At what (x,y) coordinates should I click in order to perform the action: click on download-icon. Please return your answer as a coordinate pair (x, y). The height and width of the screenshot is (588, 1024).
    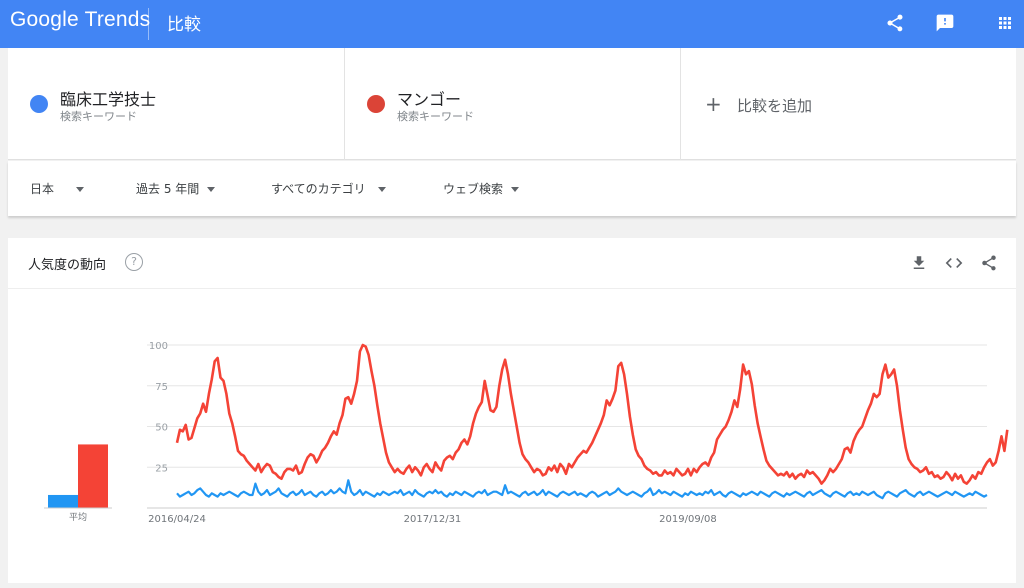
    Looking at the image, I should click on (919, 263).